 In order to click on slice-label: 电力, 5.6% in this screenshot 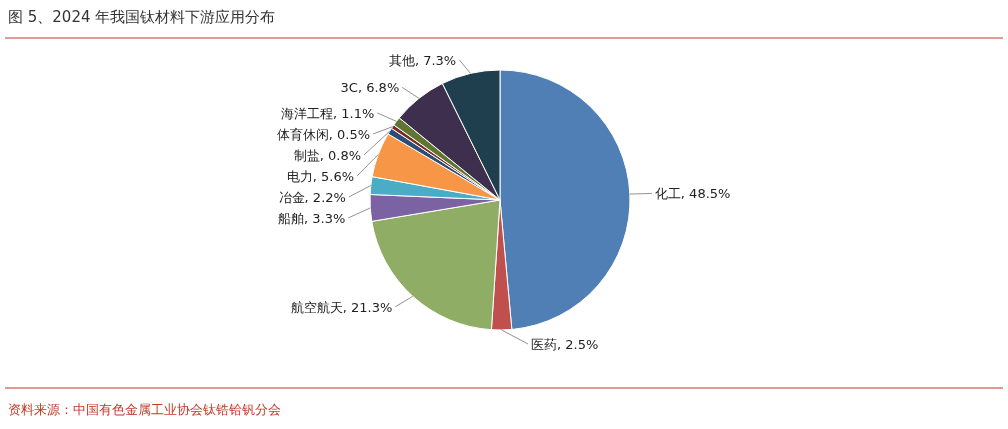, I will do `click(320, 176)`.